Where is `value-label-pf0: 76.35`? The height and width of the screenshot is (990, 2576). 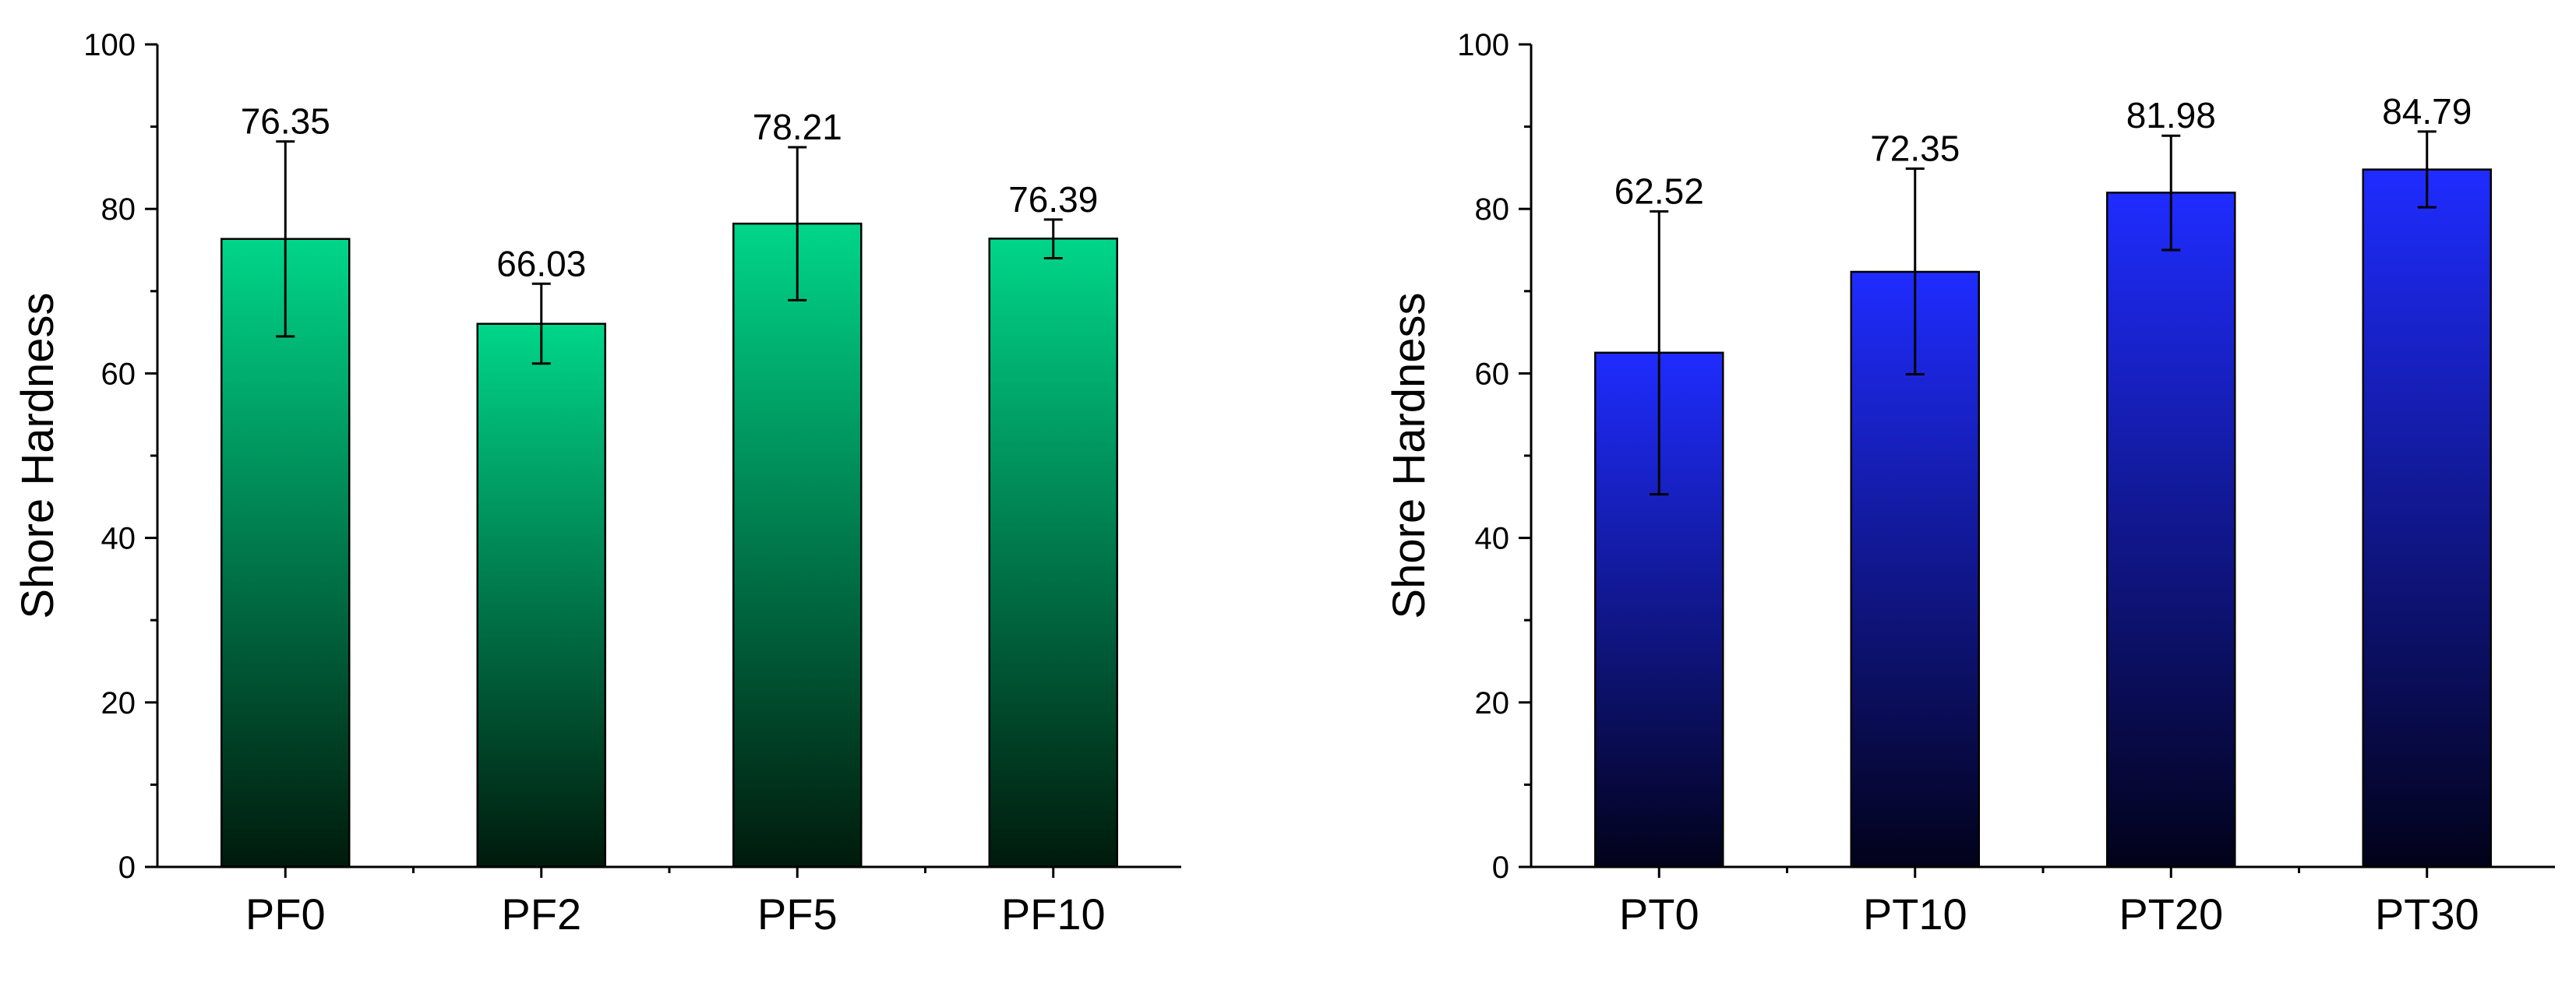
value-label-pf0: 76.35 is located at coordinates (285, 121).